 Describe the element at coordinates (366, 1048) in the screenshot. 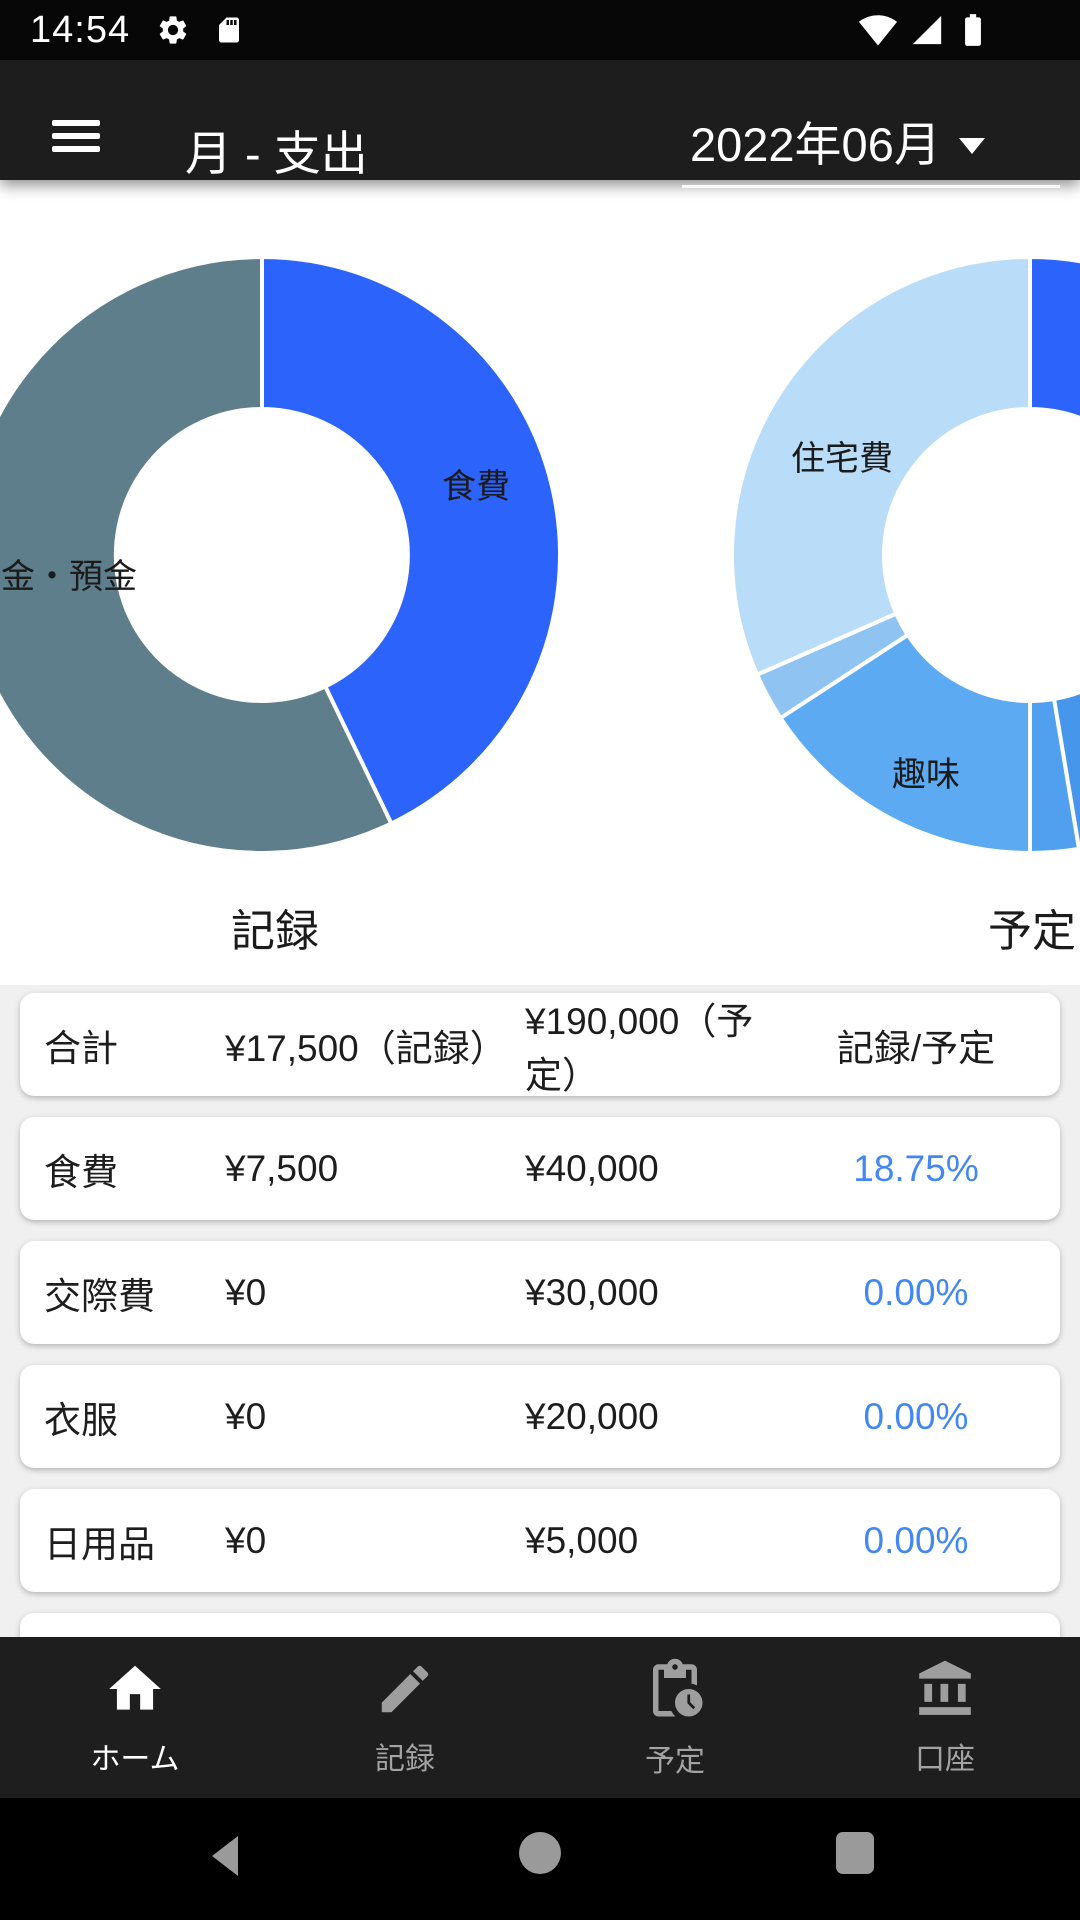

I see `row-recorded: ¥17,500（記録）` at that location.